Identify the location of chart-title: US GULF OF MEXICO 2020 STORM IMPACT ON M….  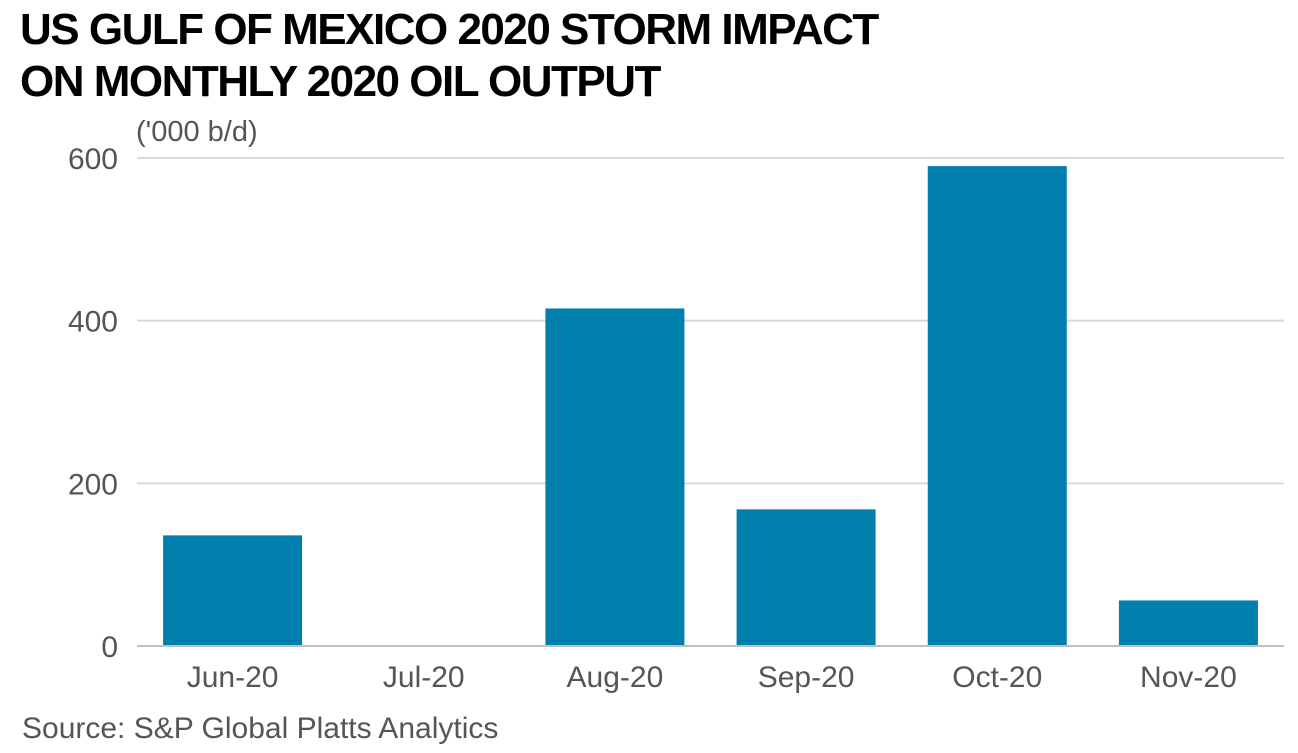
(520, 56).